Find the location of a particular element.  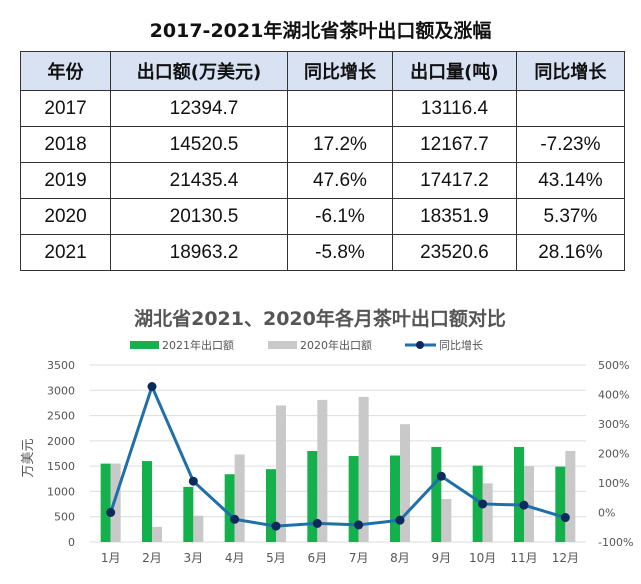

table-cell: 47.6% is located at coordinates (340, 180).